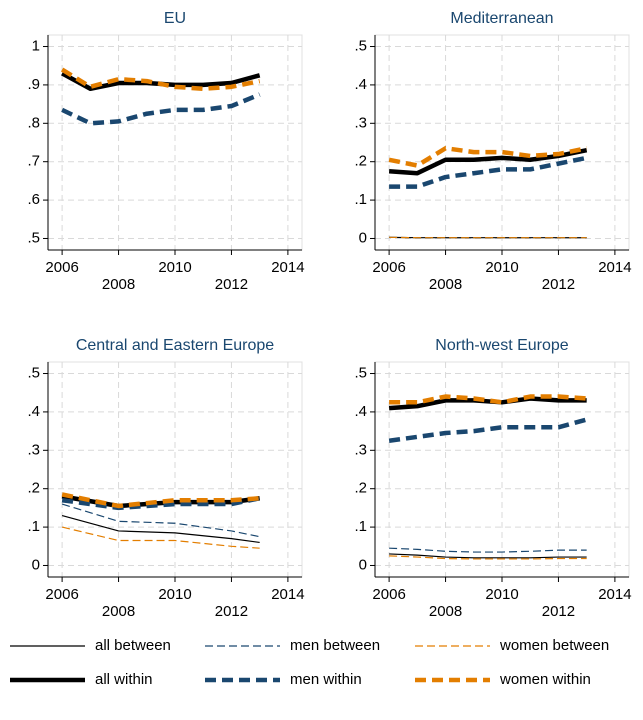 The height and width of the screenshot is (720, 643). What do you see at coordinates (326, 679) in the screenshot?
I see `legend-label: men within` at bounding box center [326, 679].